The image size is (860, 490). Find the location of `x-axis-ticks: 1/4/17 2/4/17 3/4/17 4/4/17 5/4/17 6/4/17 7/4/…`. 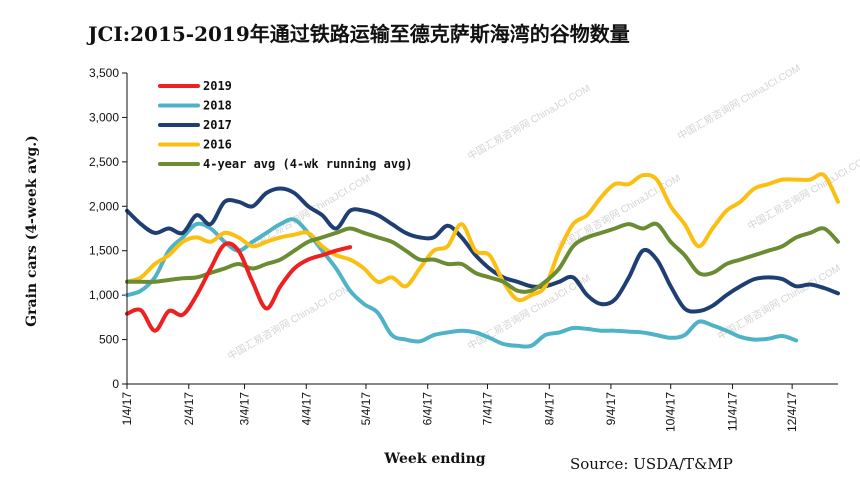

x-axis-ticks: 1/4/17 2/4/17 3/4/17 4/4/17 5/4/17 6/4/17 7/4/… is located at coordinates (459, 408).